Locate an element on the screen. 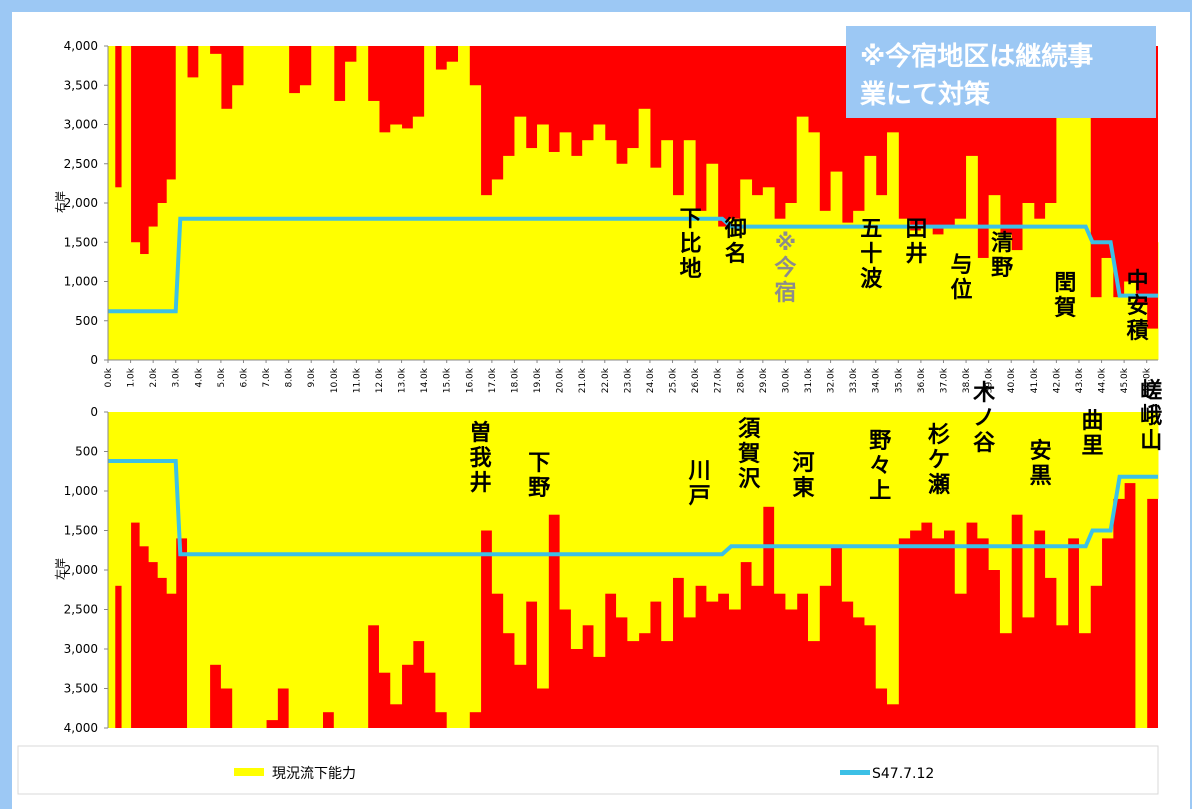 The height and width of the screenshot is (809, 1192). left-bank-y-tick: 1,000 is located at coordinates (81, 491).